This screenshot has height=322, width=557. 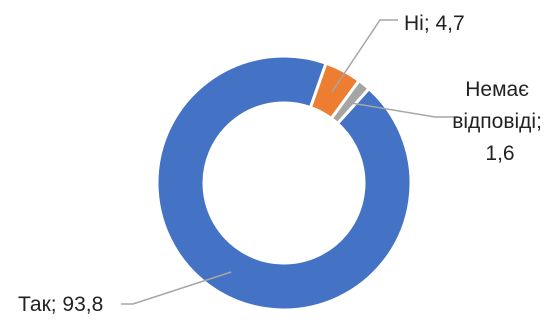 What do you see at coordinates (60, 304) in the screenshot?
I see `data-label-tak: Так; 93,8` at bounding box center [60, 304].